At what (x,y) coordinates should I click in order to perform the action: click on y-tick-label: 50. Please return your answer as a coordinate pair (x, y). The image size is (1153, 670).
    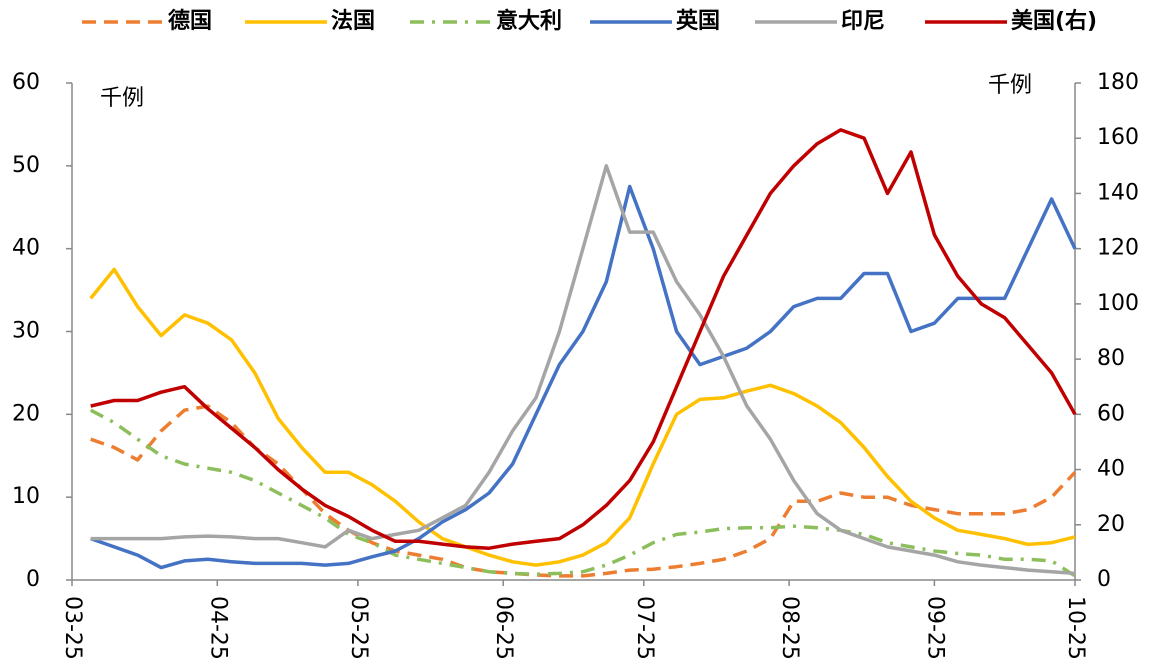
    Looking at the image, I should click on (26, 165).